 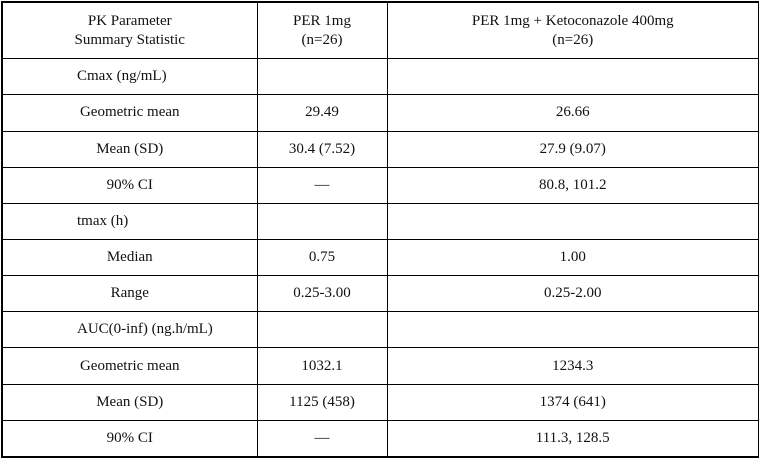 What do you see at coordinates (129, 221) in the screenshot?
I see `section-title: tmax (h)` at bounding box center [129, 221].